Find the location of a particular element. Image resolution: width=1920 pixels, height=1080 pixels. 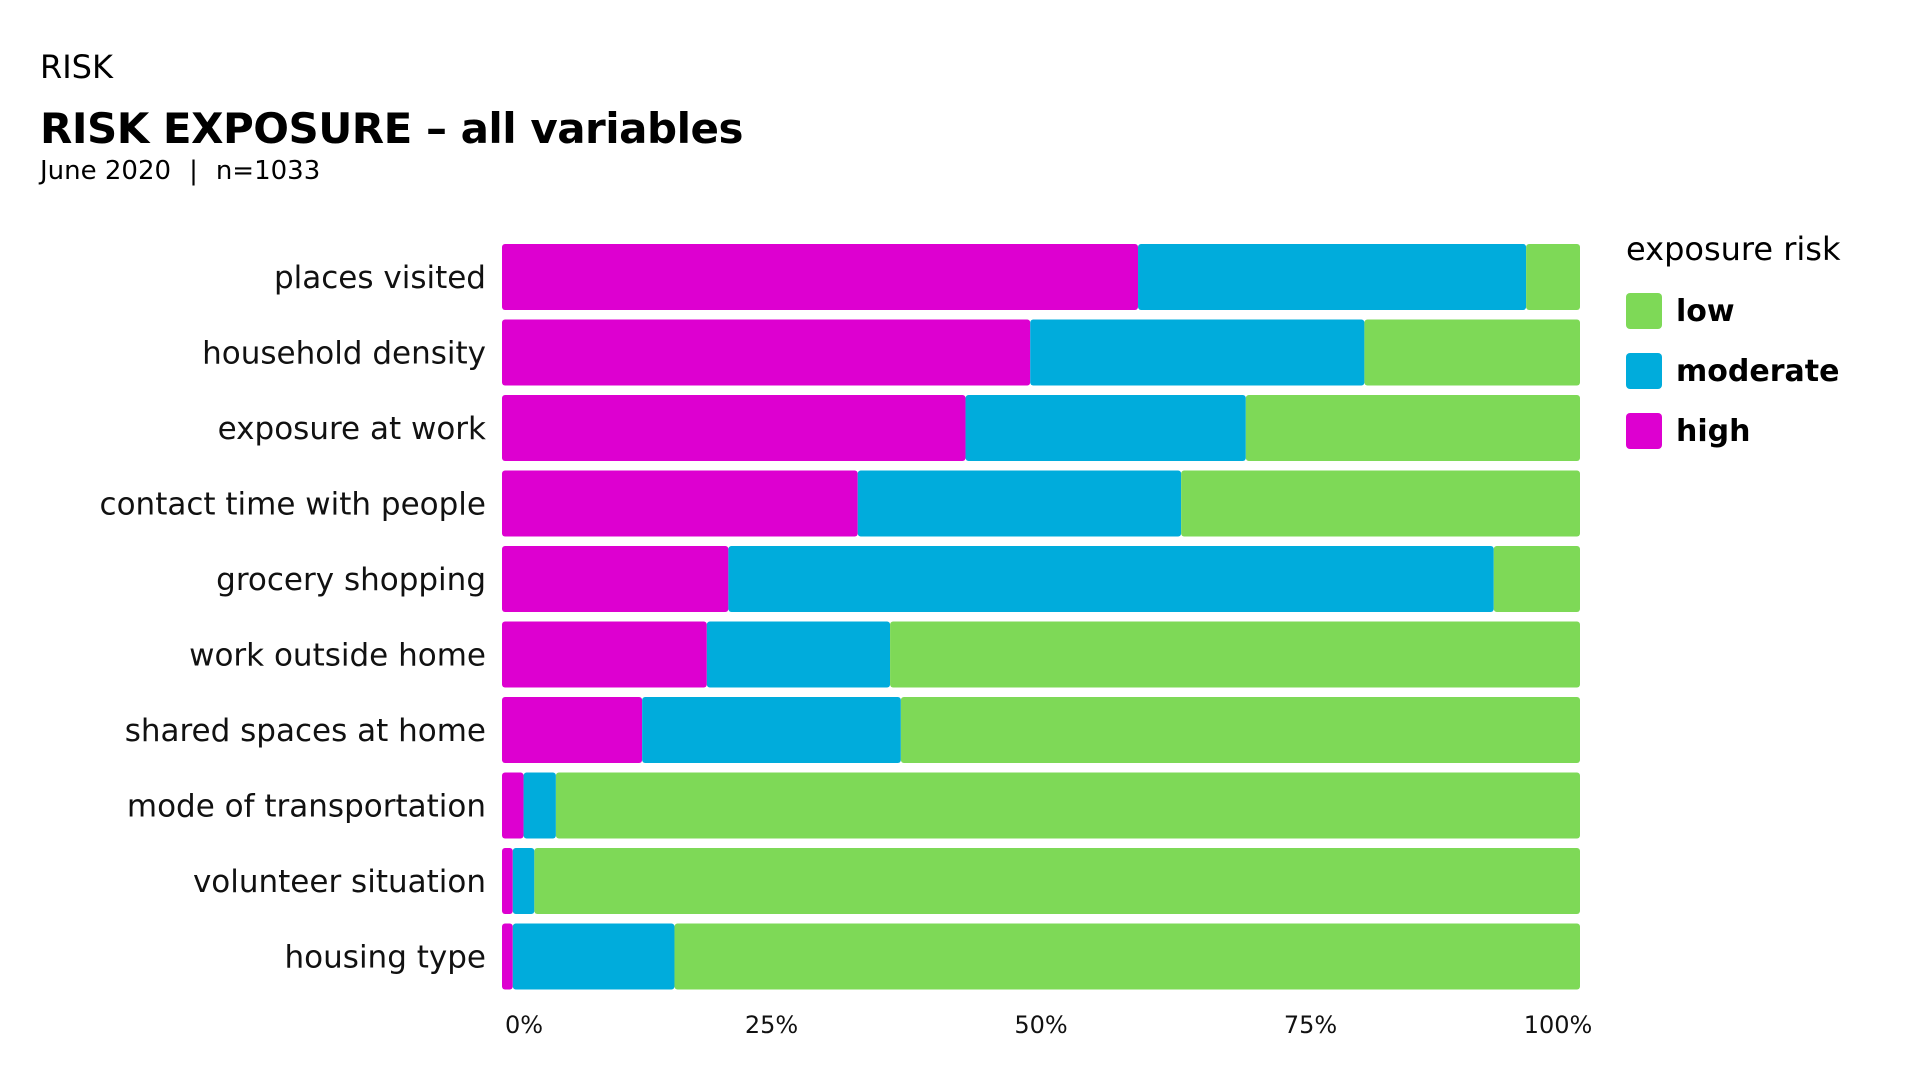

category-label: grocery shopping is located at coordinates (351, 580).